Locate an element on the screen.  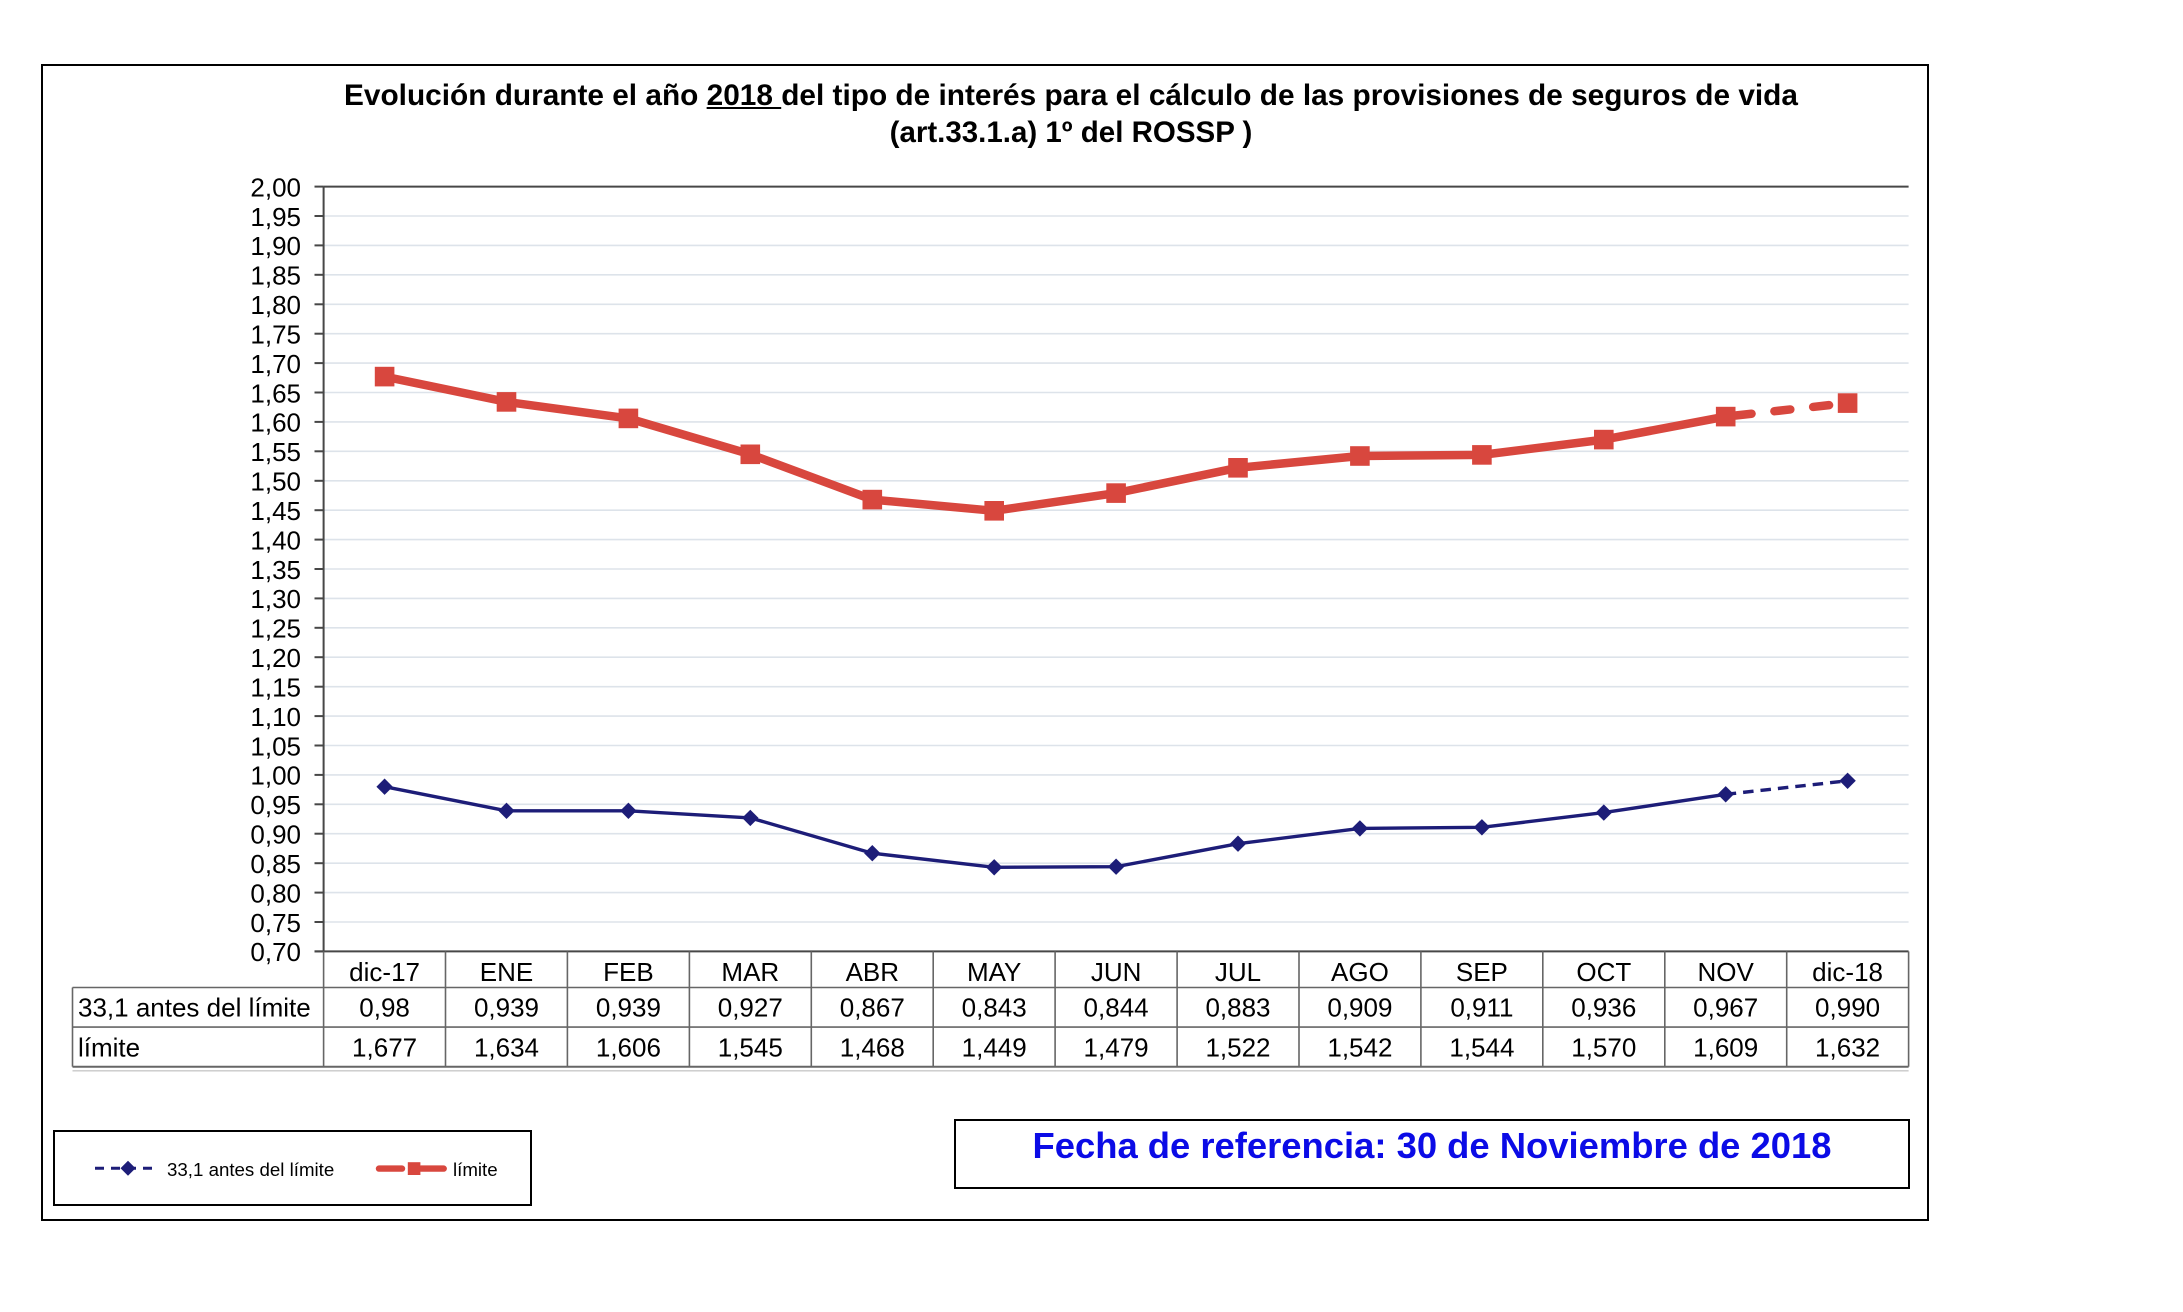
svg-text: 1,449 is located at coordinates (994, 1047).